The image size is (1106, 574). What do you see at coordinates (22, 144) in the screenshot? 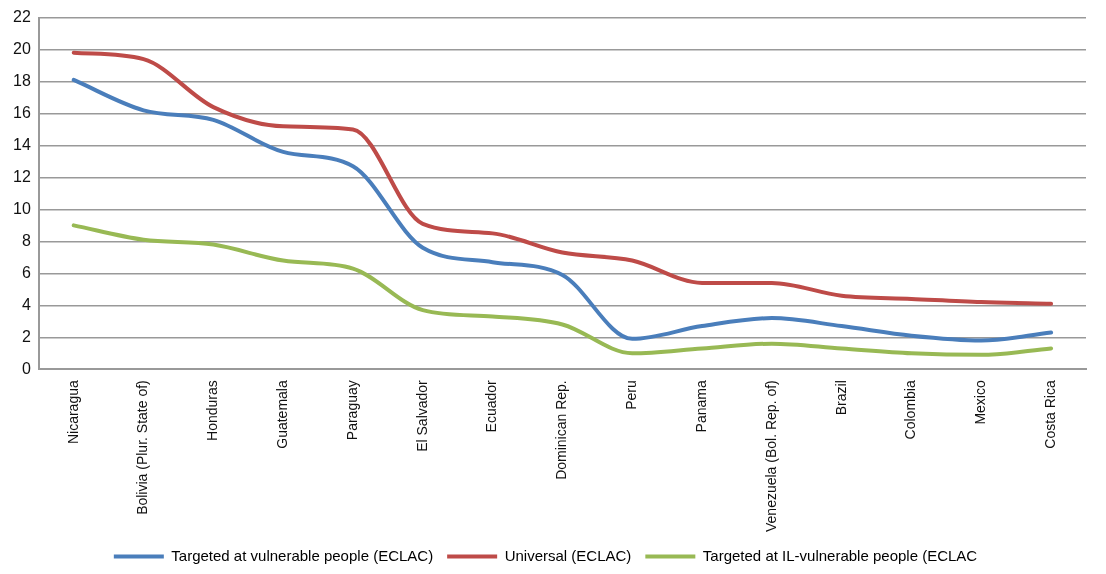
I see `y-tick-label: 14` at bounding box center [22, 144].